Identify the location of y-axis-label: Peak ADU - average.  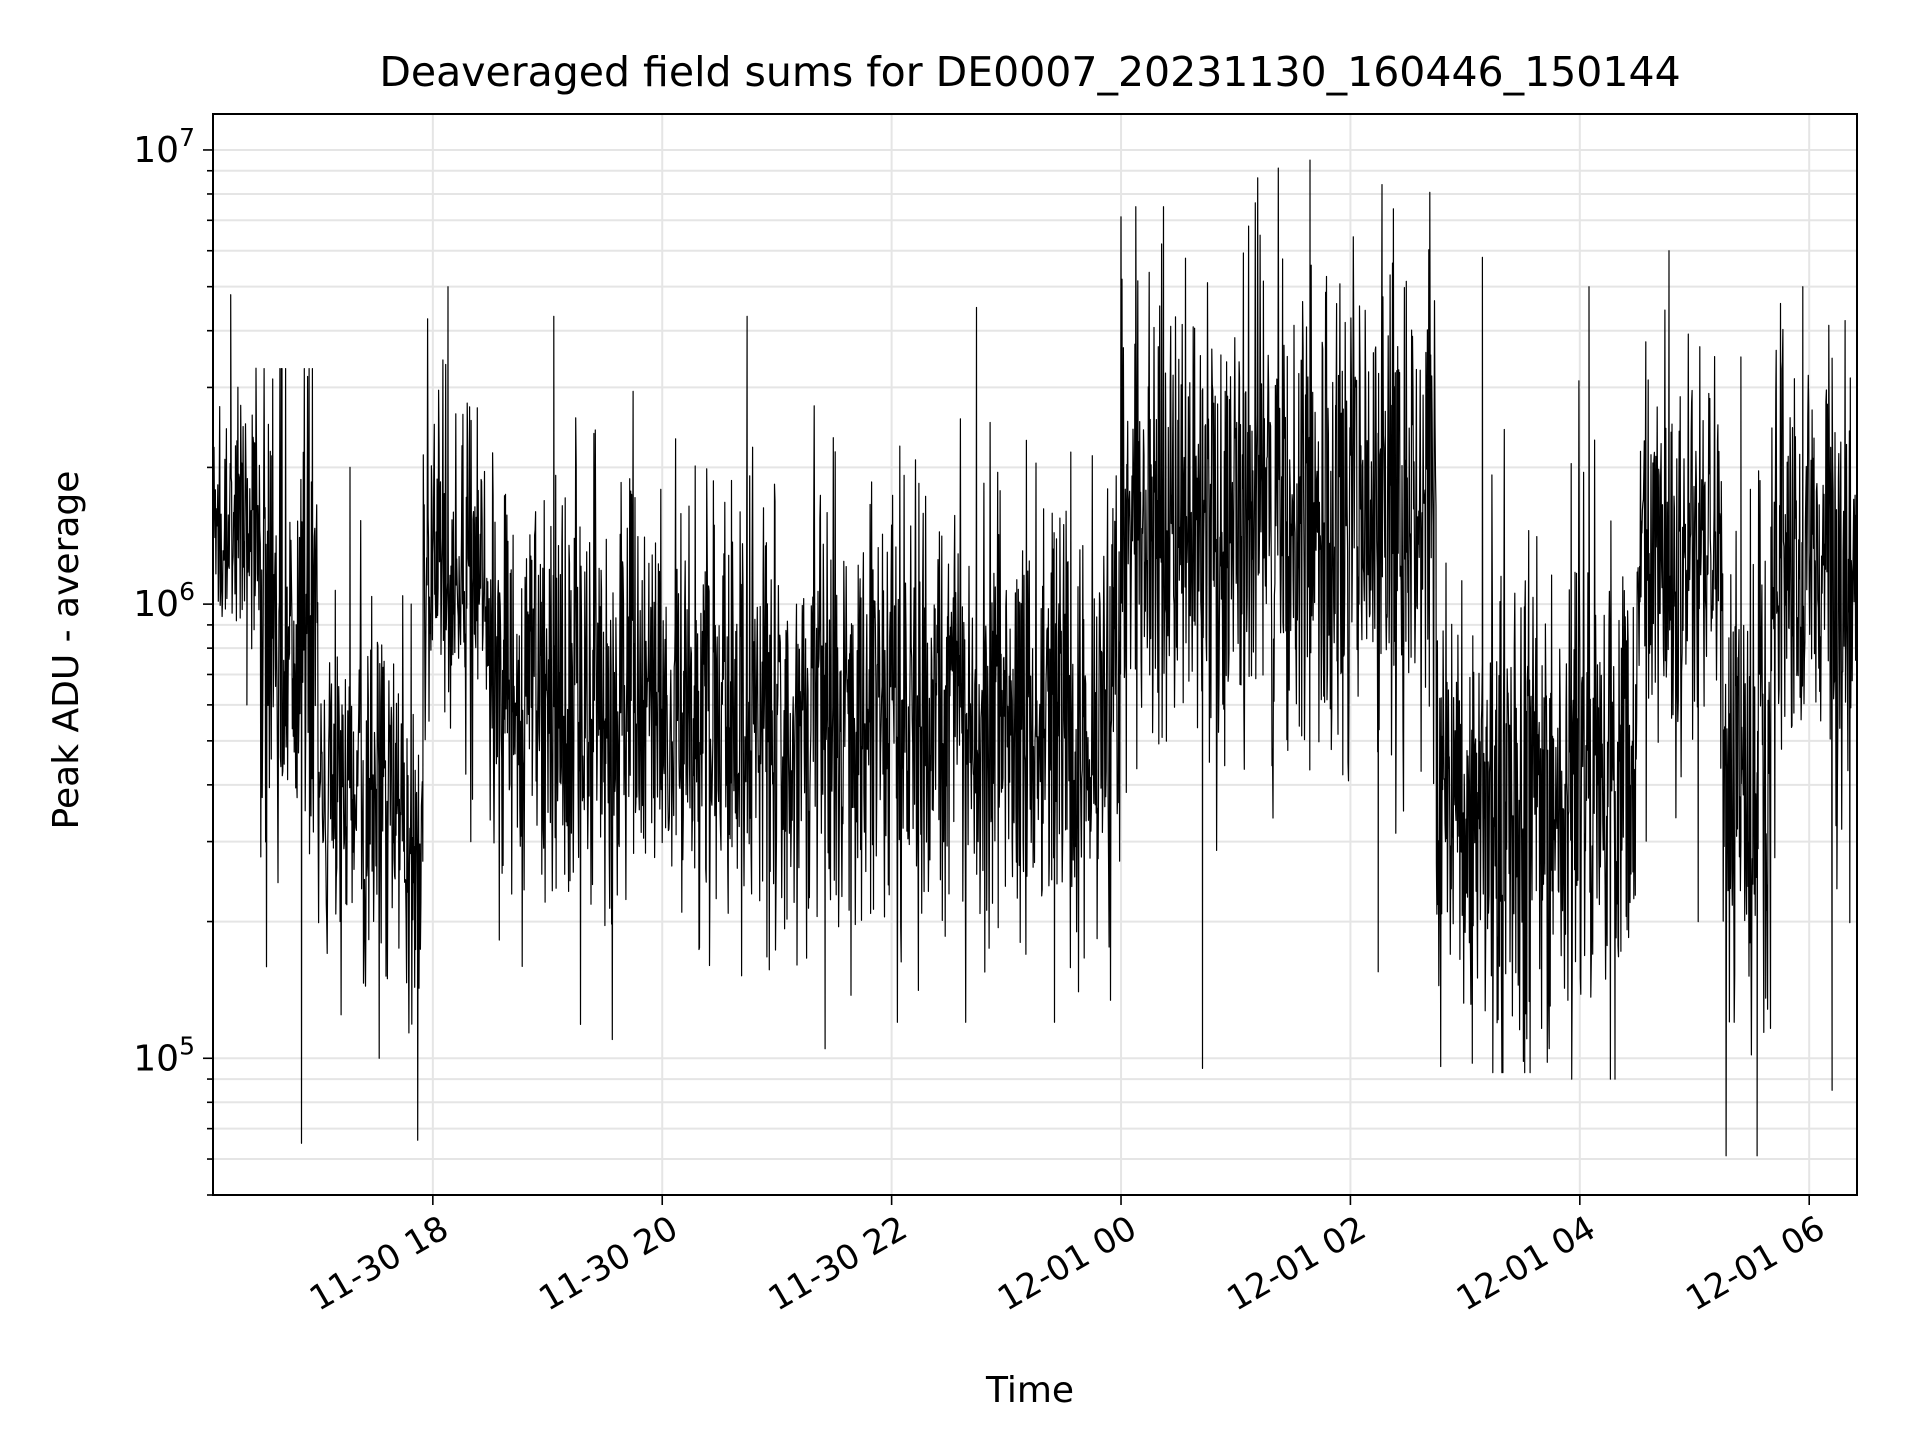
(66, 650).